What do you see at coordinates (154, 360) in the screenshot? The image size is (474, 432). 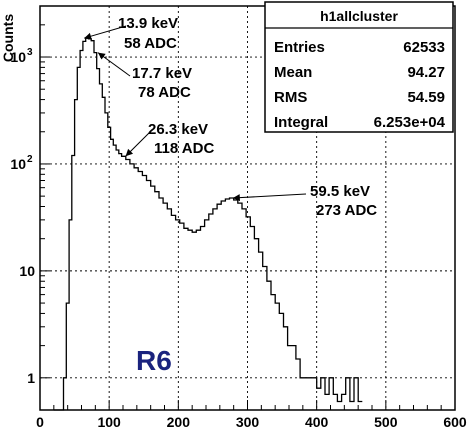 I see `r6-label: R6` at bounding box center [154, 360].